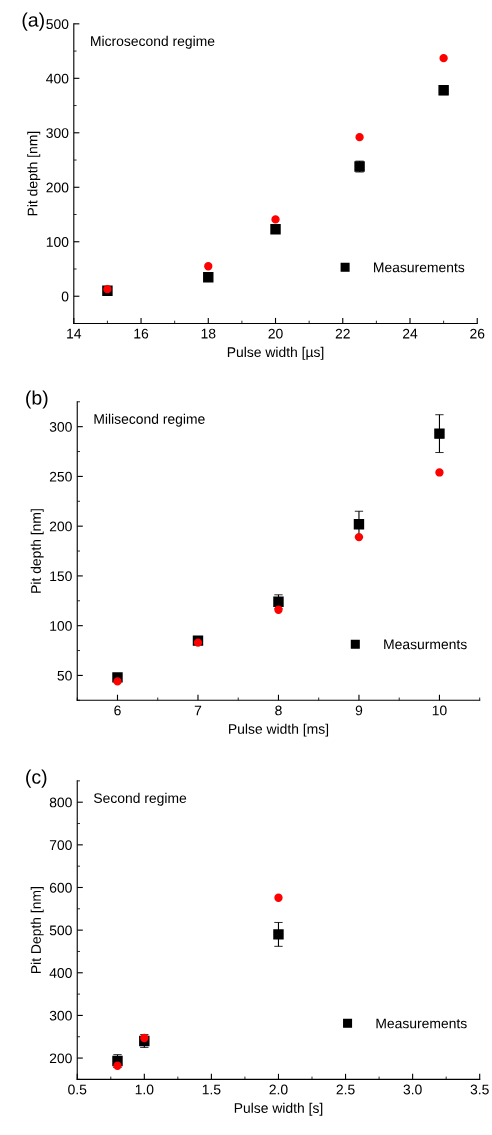  What do you see at coordinates (117, 710) in the screenshot?
I see `x-tick-label: 6` at bounding box center [117, 710].